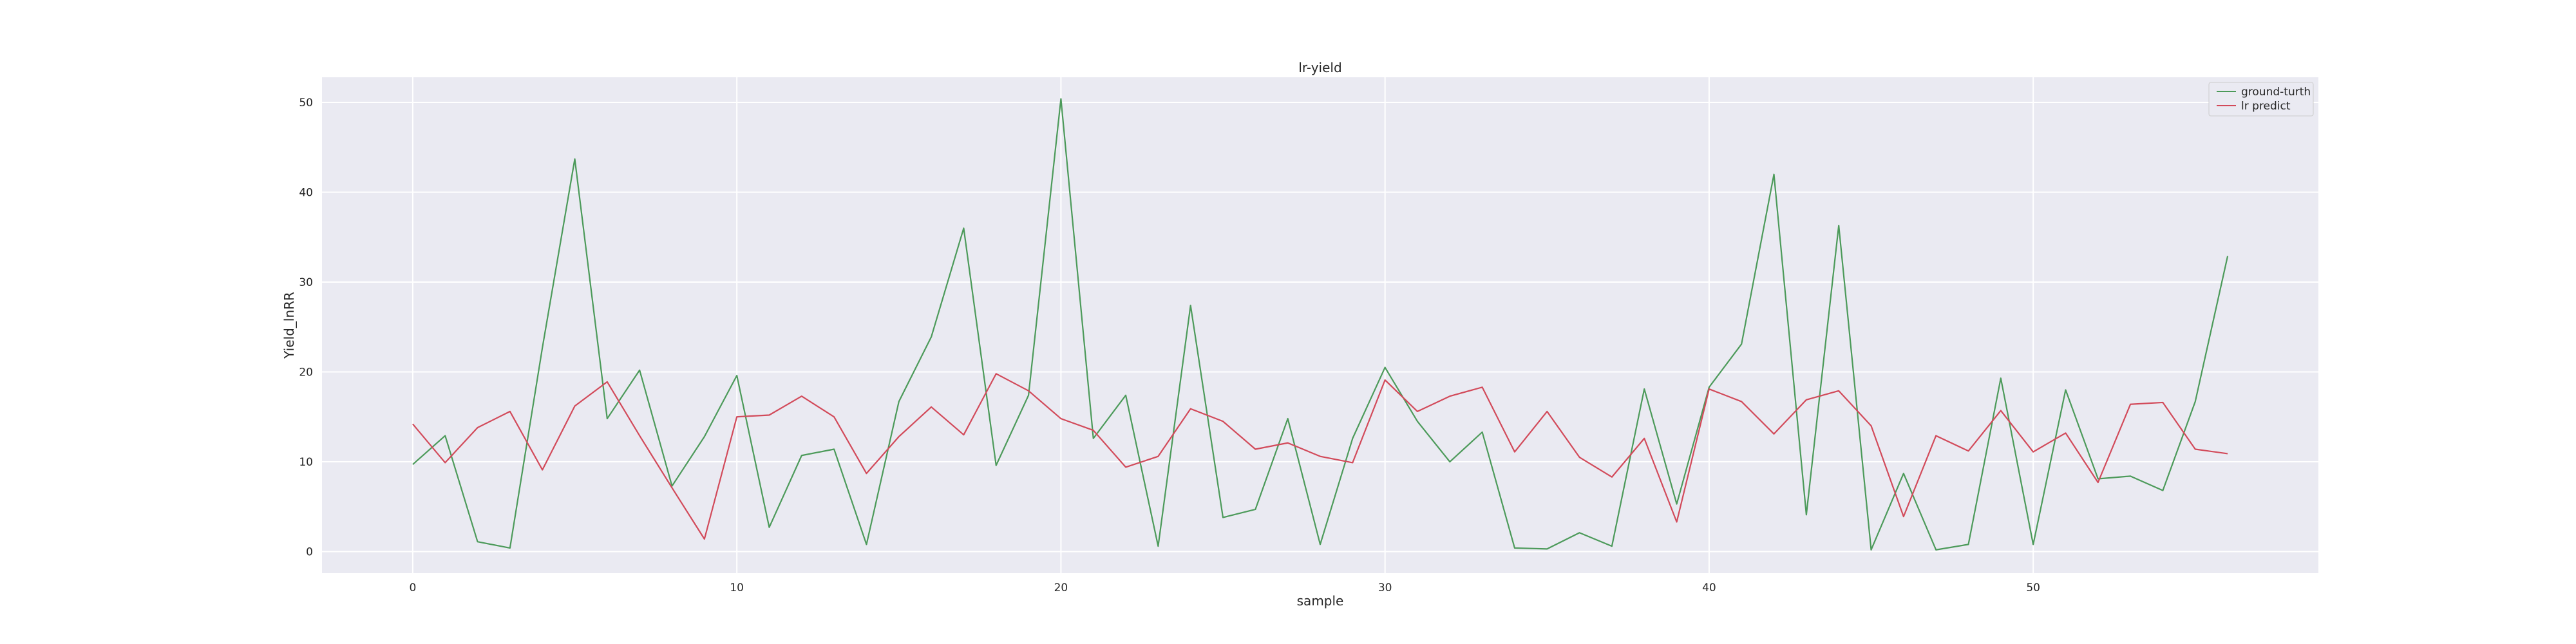  Describe the element at coordinates (306, 463) in the screenshot. I see `y-tick-label: 10` at that location.